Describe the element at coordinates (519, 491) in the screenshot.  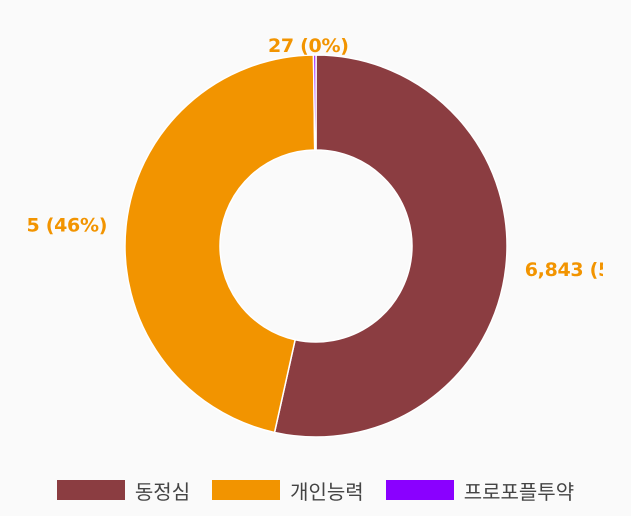
I see `legend-label-3: 프로포플투약` at that location.